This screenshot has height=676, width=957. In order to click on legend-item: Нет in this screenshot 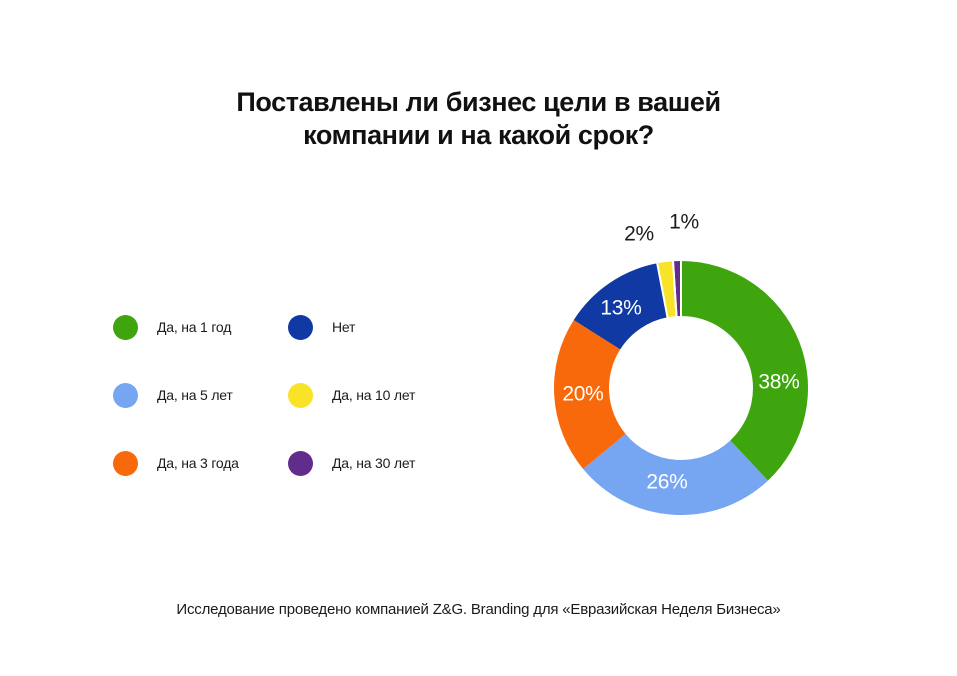, I will do `click(351, 327)`.